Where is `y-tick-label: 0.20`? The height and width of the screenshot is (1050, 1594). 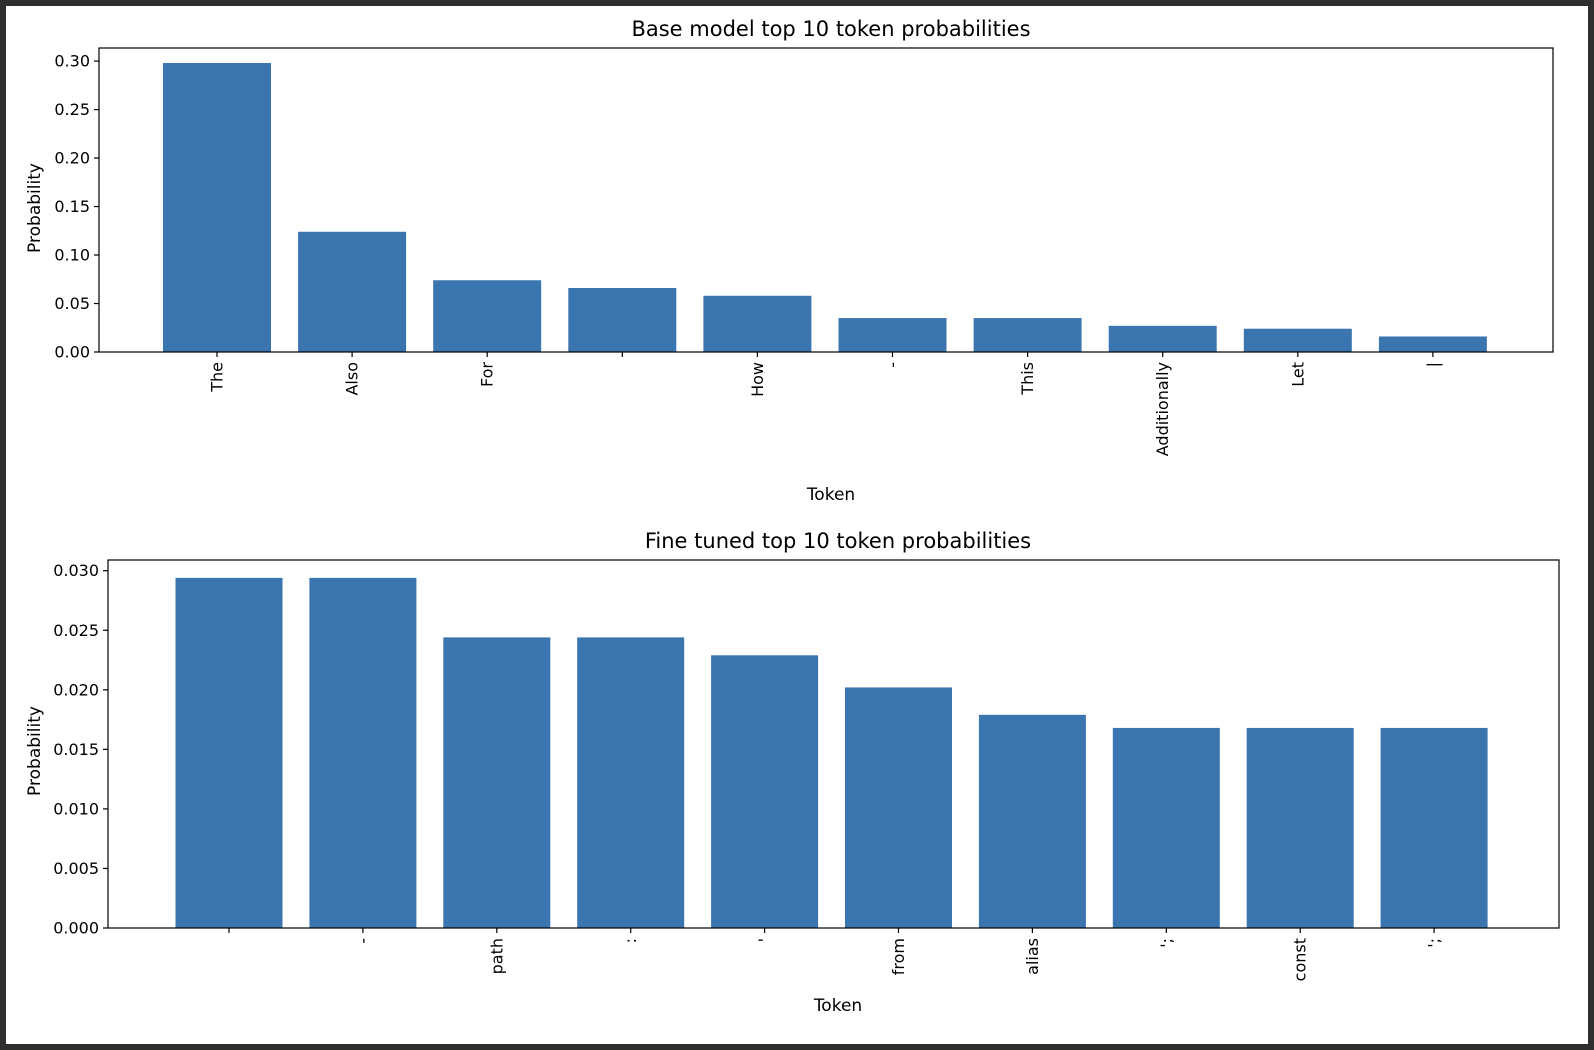 y-tick-label: 0.20 is located at coordinates (72, 158).